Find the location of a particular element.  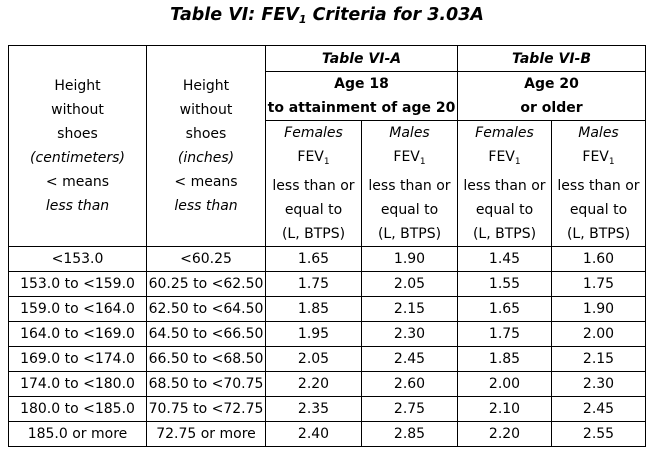

cell-females-a: 2.05 is located at coordinates (313, 359).